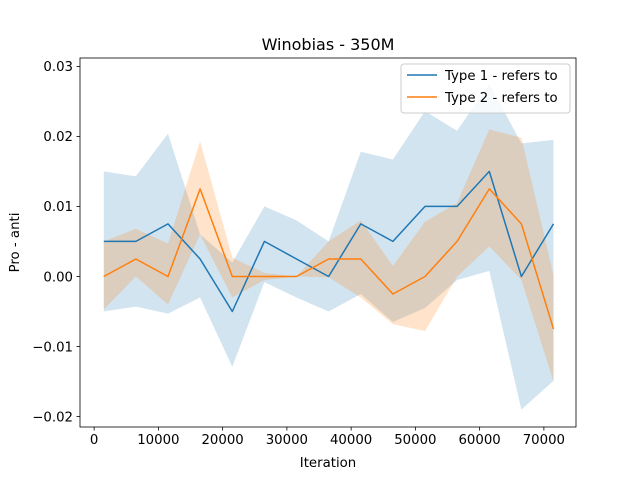 This screenshot has height=480, width=640. What do you see at coordinates (327, 437) in the screenshot?
I see `x-axis-ticks: 0 10000 20000 30000 40000 50000 60000 70000` at bounding box center [327, 437].